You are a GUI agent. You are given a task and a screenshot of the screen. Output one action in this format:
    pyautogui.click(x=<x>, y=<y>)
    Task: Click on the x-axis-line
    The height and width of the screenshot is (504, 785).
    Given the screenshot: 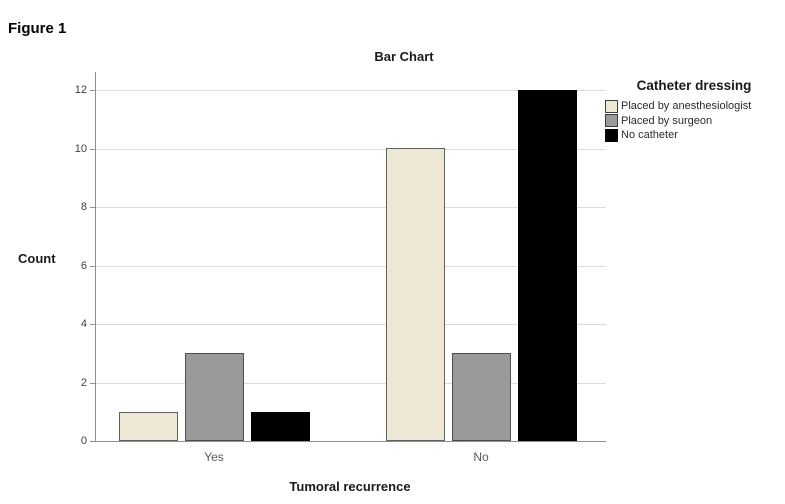 What is the action you would take?
    pyautogui.click(x=350, y=441)
    